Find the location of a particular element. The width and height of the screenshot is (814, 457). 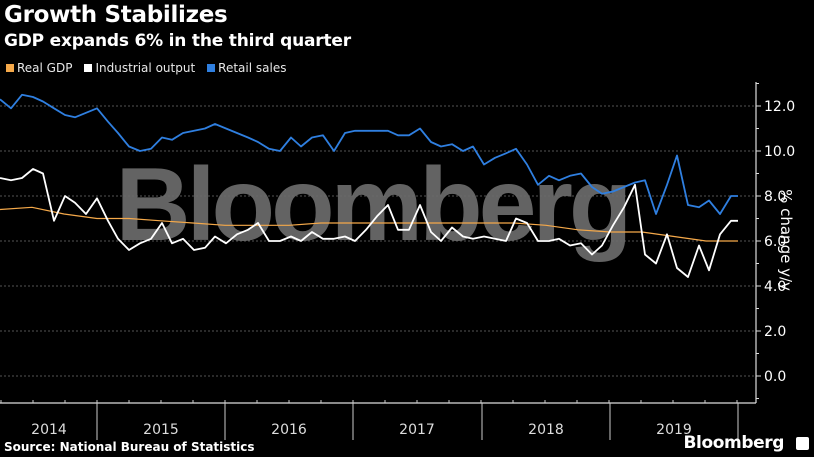

brand-logo: Bloomberg is located at coordinates (733, 443).